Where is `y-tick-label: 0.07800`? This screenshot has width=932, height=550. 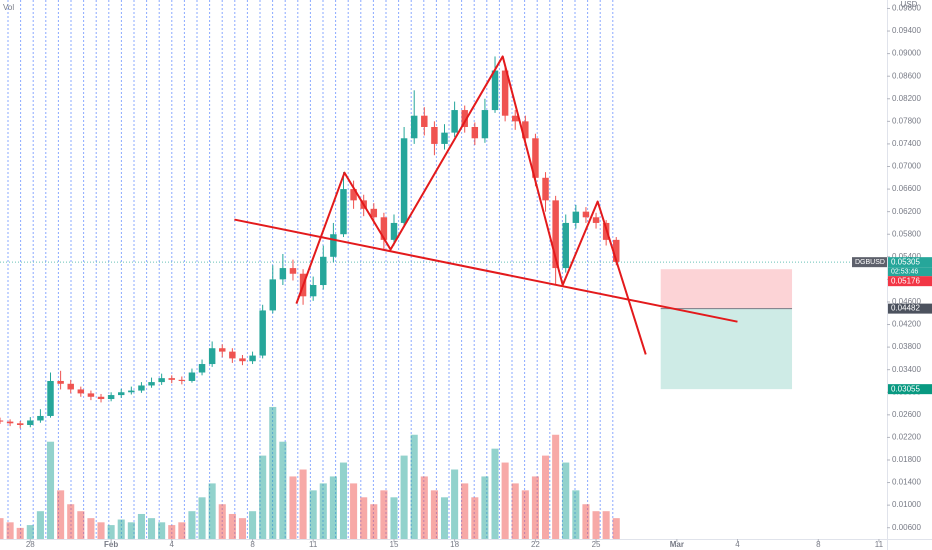
y-tick-label: 0.07800 is located at coordinates (906, 120).